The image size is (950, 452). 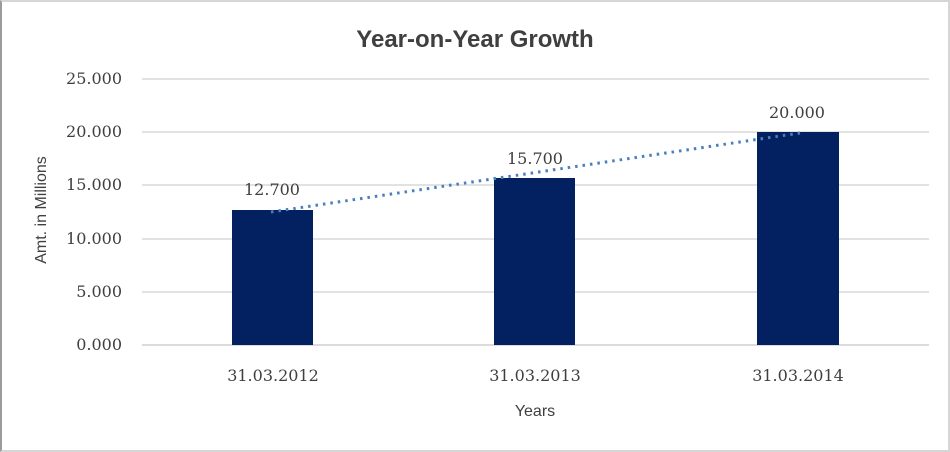 I want to click on data-label-2012: 12.700, so click(x=272, y=189).